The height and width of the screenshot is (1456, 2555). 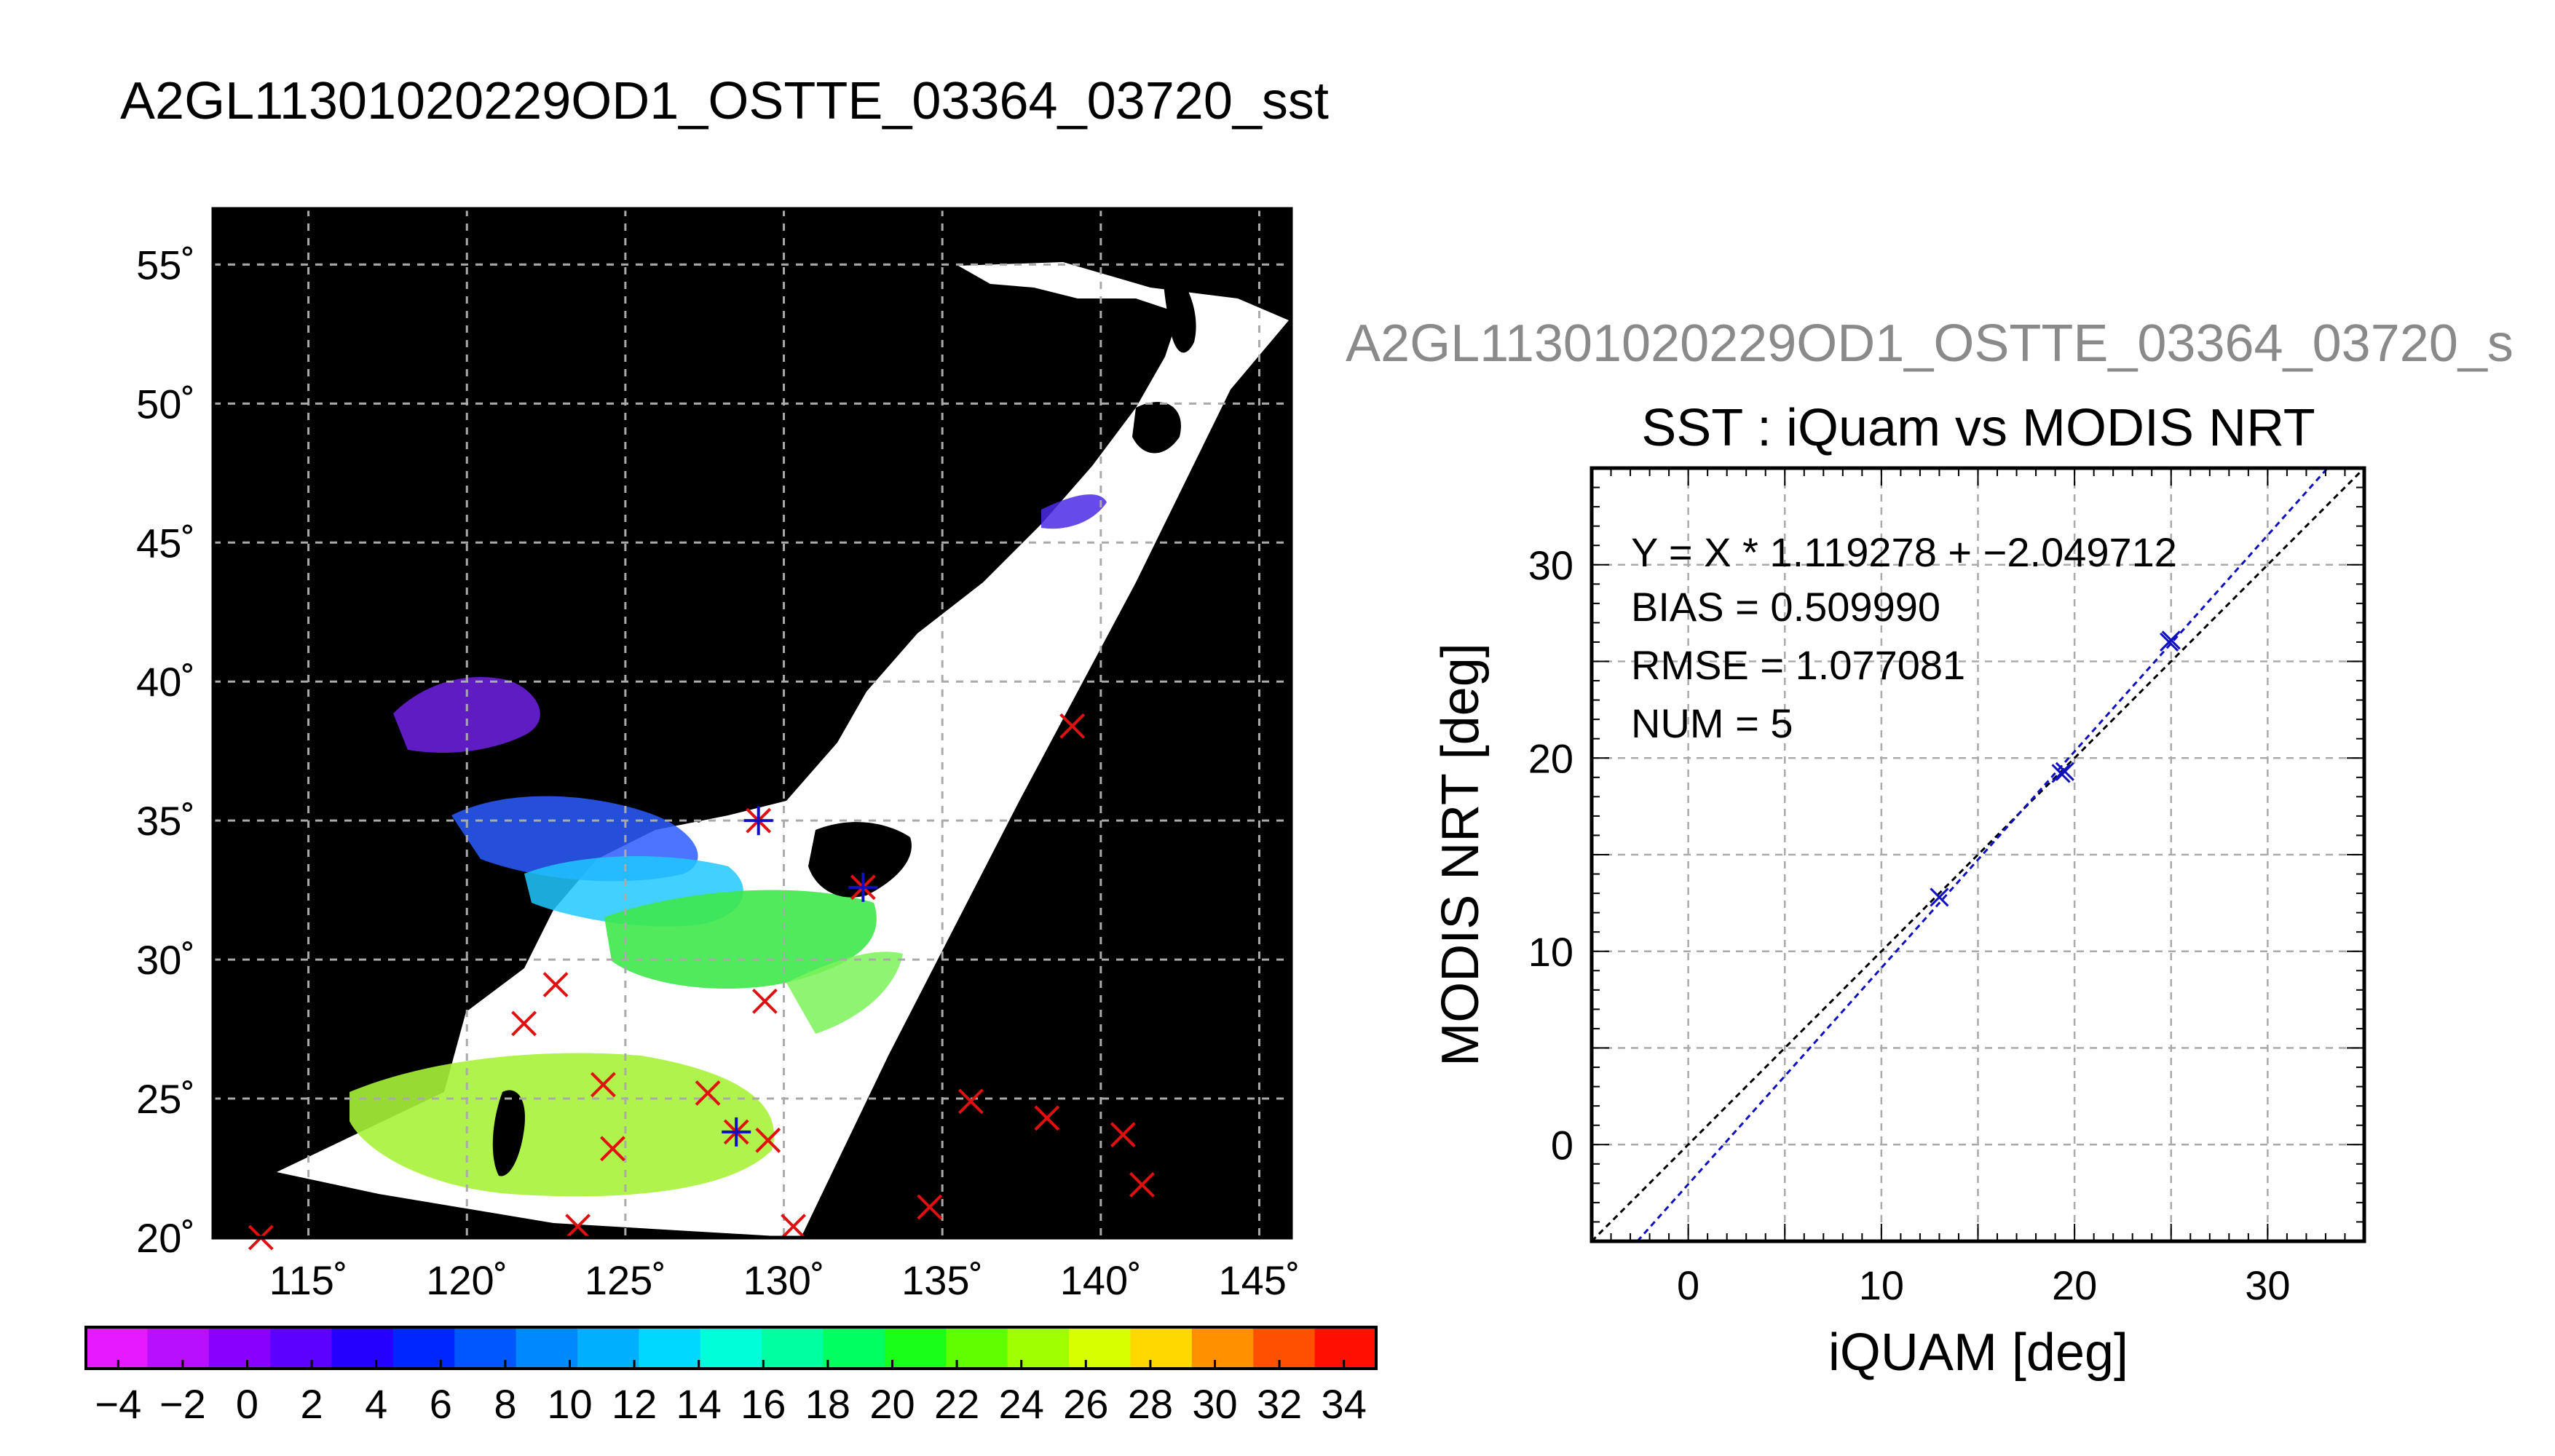 What do you see at coordinates (1929, 343) in the screenshot?
I see `scatter-file-title: A2GL11301020229OD1_OSTTE_03364_03720_s` at bounding box center [1929, 343].